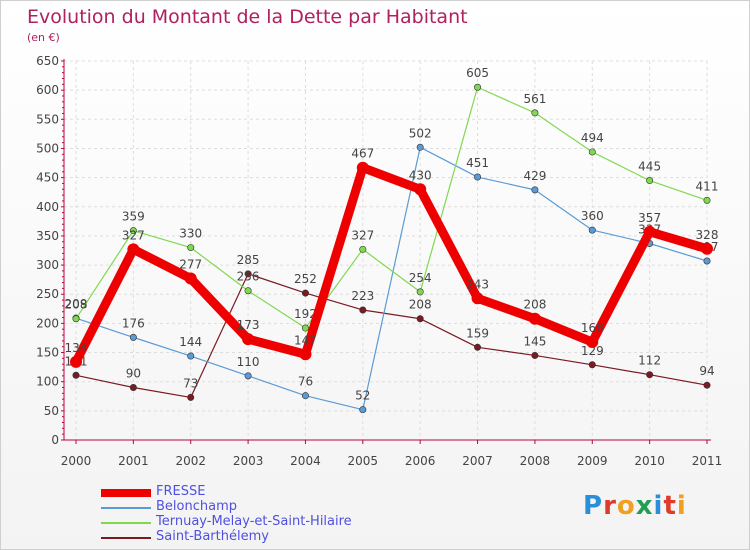 This screenshot has width=750, height=550. I want to click on x-tick-label: 2004, so click(305, 461).